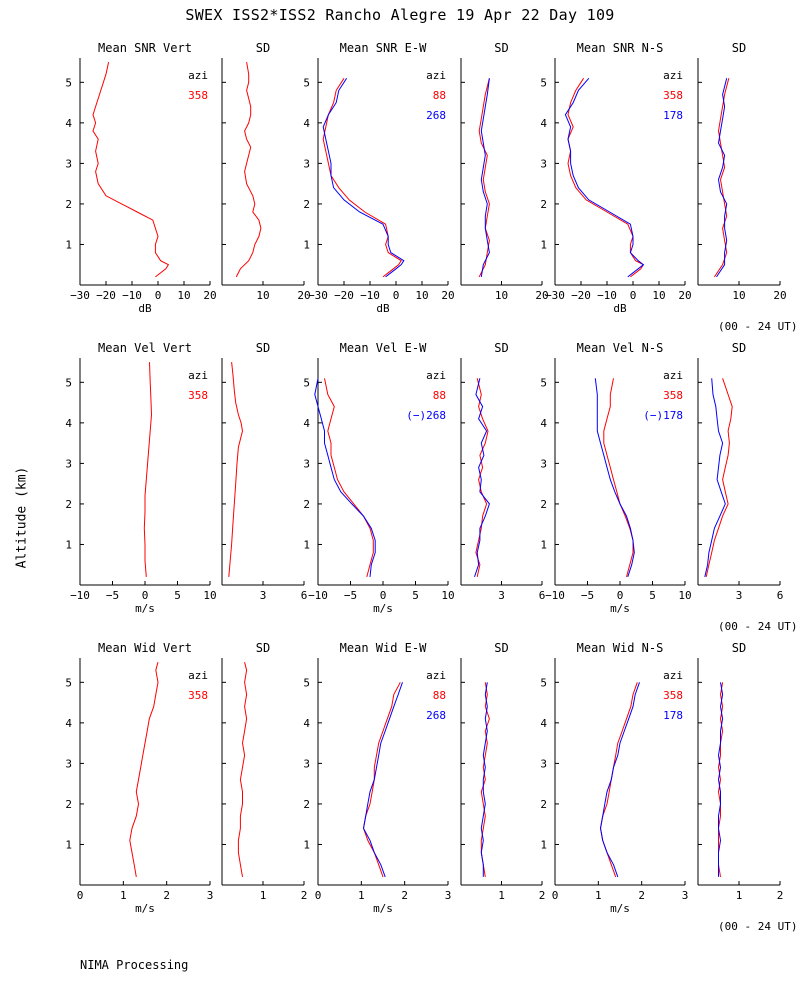 Image resolution: width=800 pixels, height=1000 pixels. I want to click on legend-entry: 88, so click(439, 695).